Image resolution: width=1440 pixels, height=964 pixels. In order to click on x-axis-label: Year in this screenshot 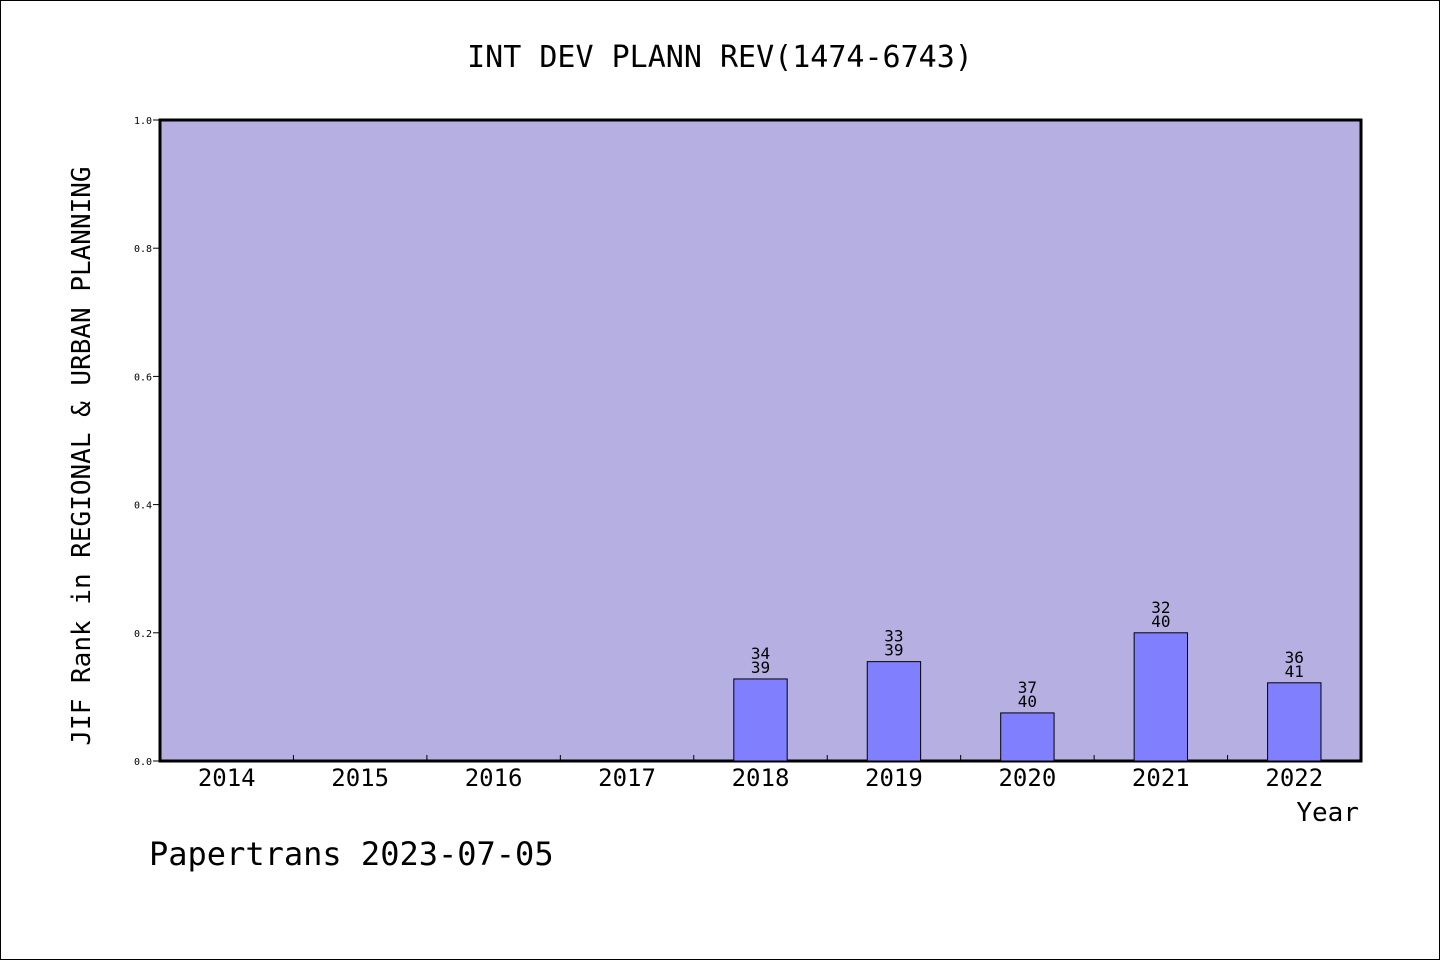, I will do `click(1327, 813)`.